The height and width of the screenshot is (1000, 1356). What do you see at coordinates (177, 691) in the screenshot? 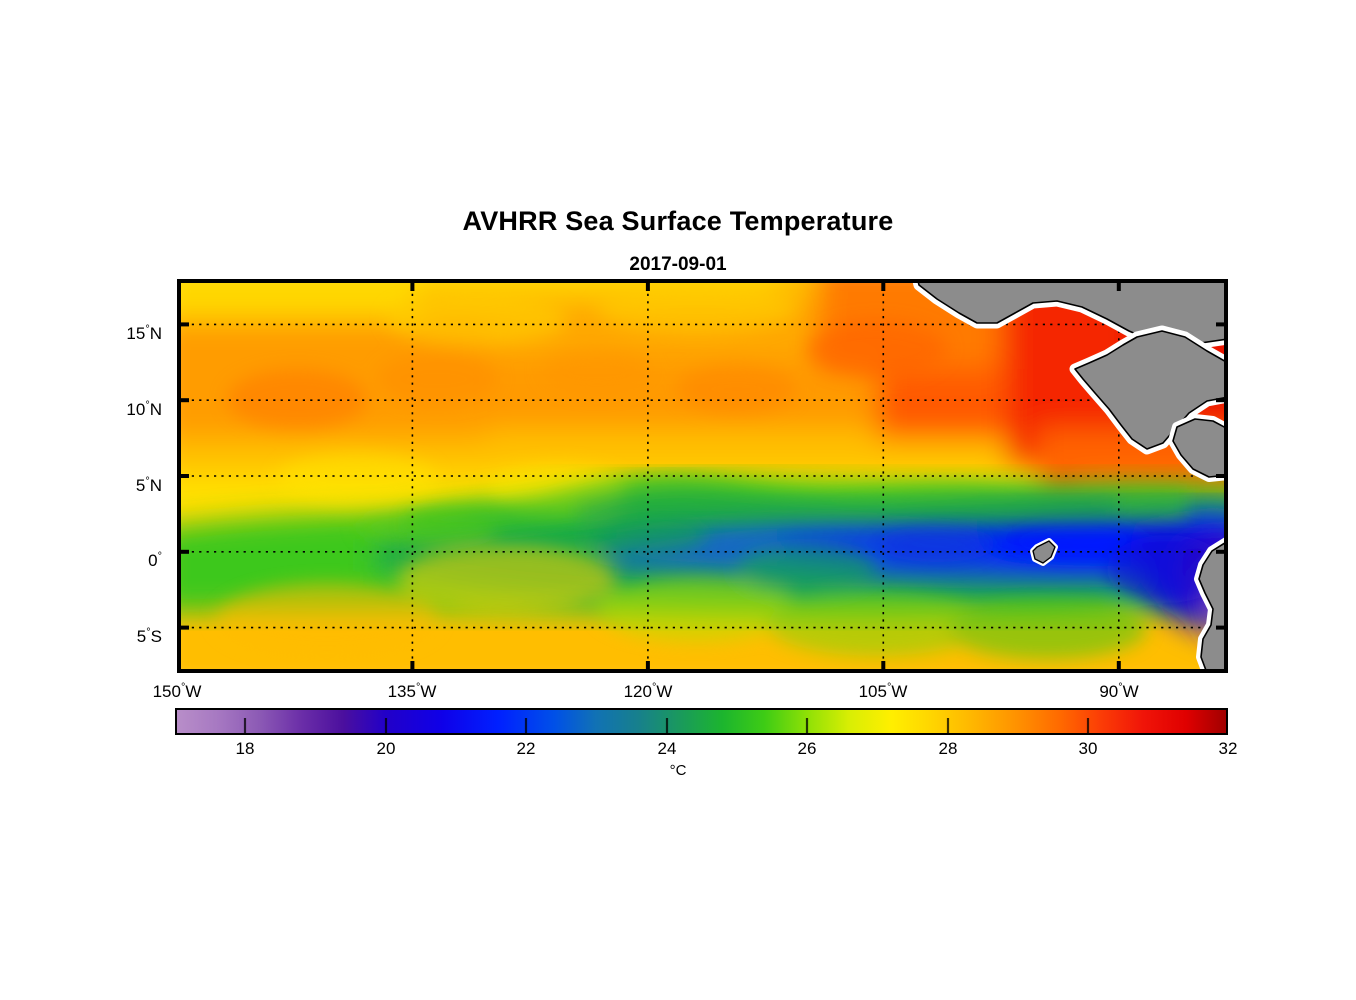
I see `x-axis-tick-150w: 150°W` at bounding box center [177, 691].